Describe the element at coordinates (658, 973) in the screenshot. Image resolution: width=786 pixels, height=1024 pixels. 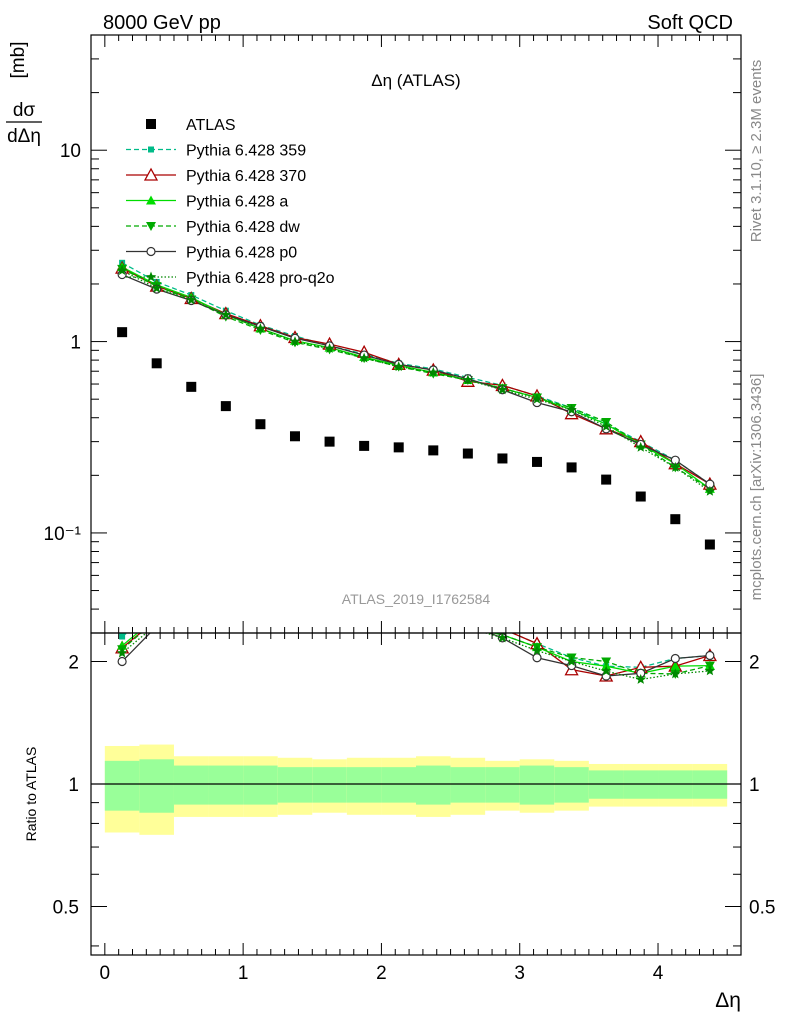
I see `x-tick-label: 4` at that location.